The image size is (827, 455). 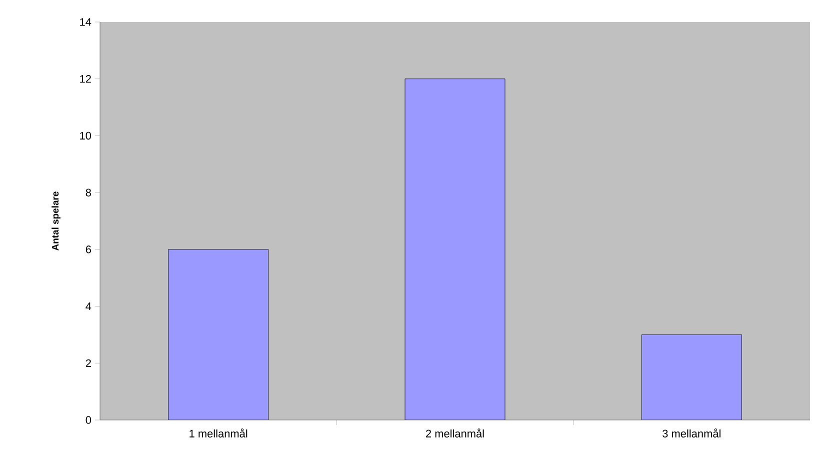 What do you see at coordinates (691, 433) in the screenshot?
I see `x-tick-label: 3 mellanmål` at bounding box center [691, 433].